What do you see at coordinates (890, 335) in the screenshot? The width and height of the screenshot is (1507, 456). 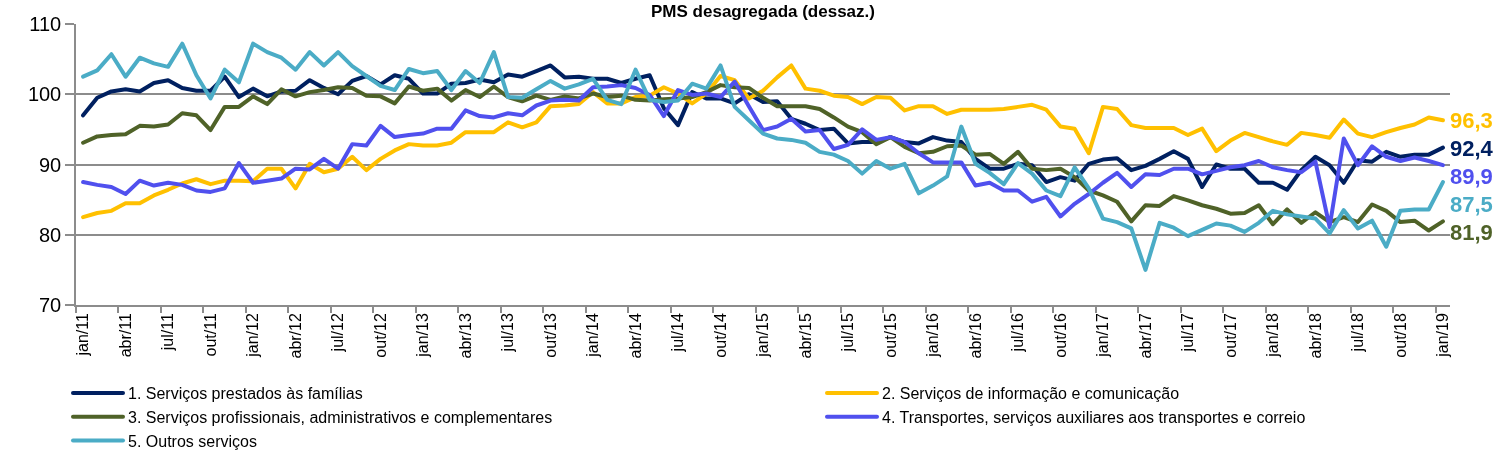 I see `x-tick-label: out/15` at bounding box center [890, 335].